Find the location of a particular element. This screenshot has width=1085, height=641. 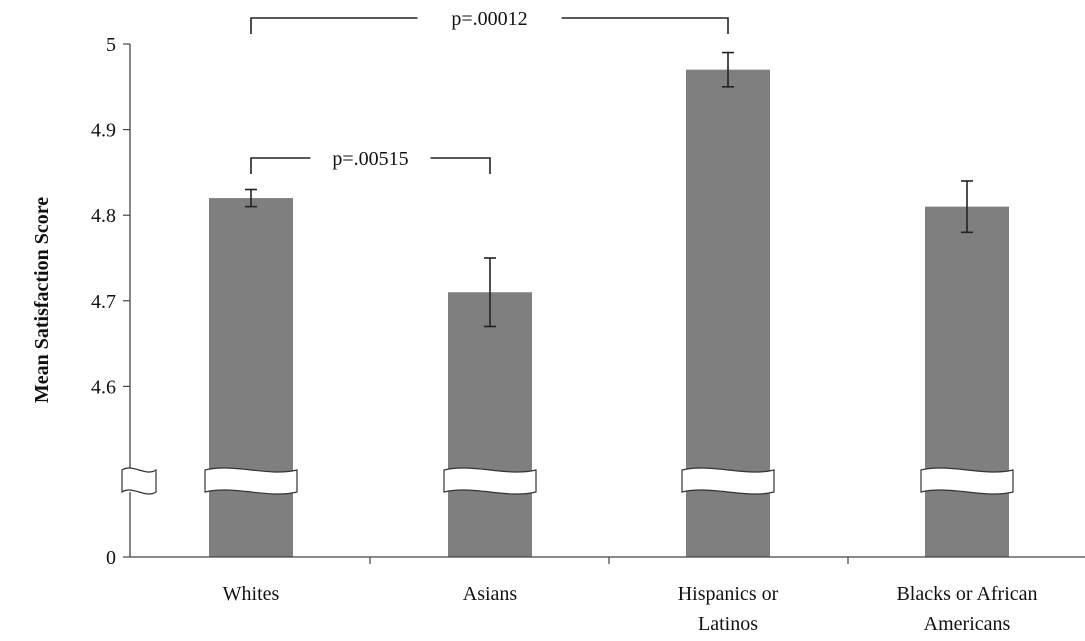

p-value-bracket-whites-hispanics-label: p=.00012 is located at coordinates (489, 19).